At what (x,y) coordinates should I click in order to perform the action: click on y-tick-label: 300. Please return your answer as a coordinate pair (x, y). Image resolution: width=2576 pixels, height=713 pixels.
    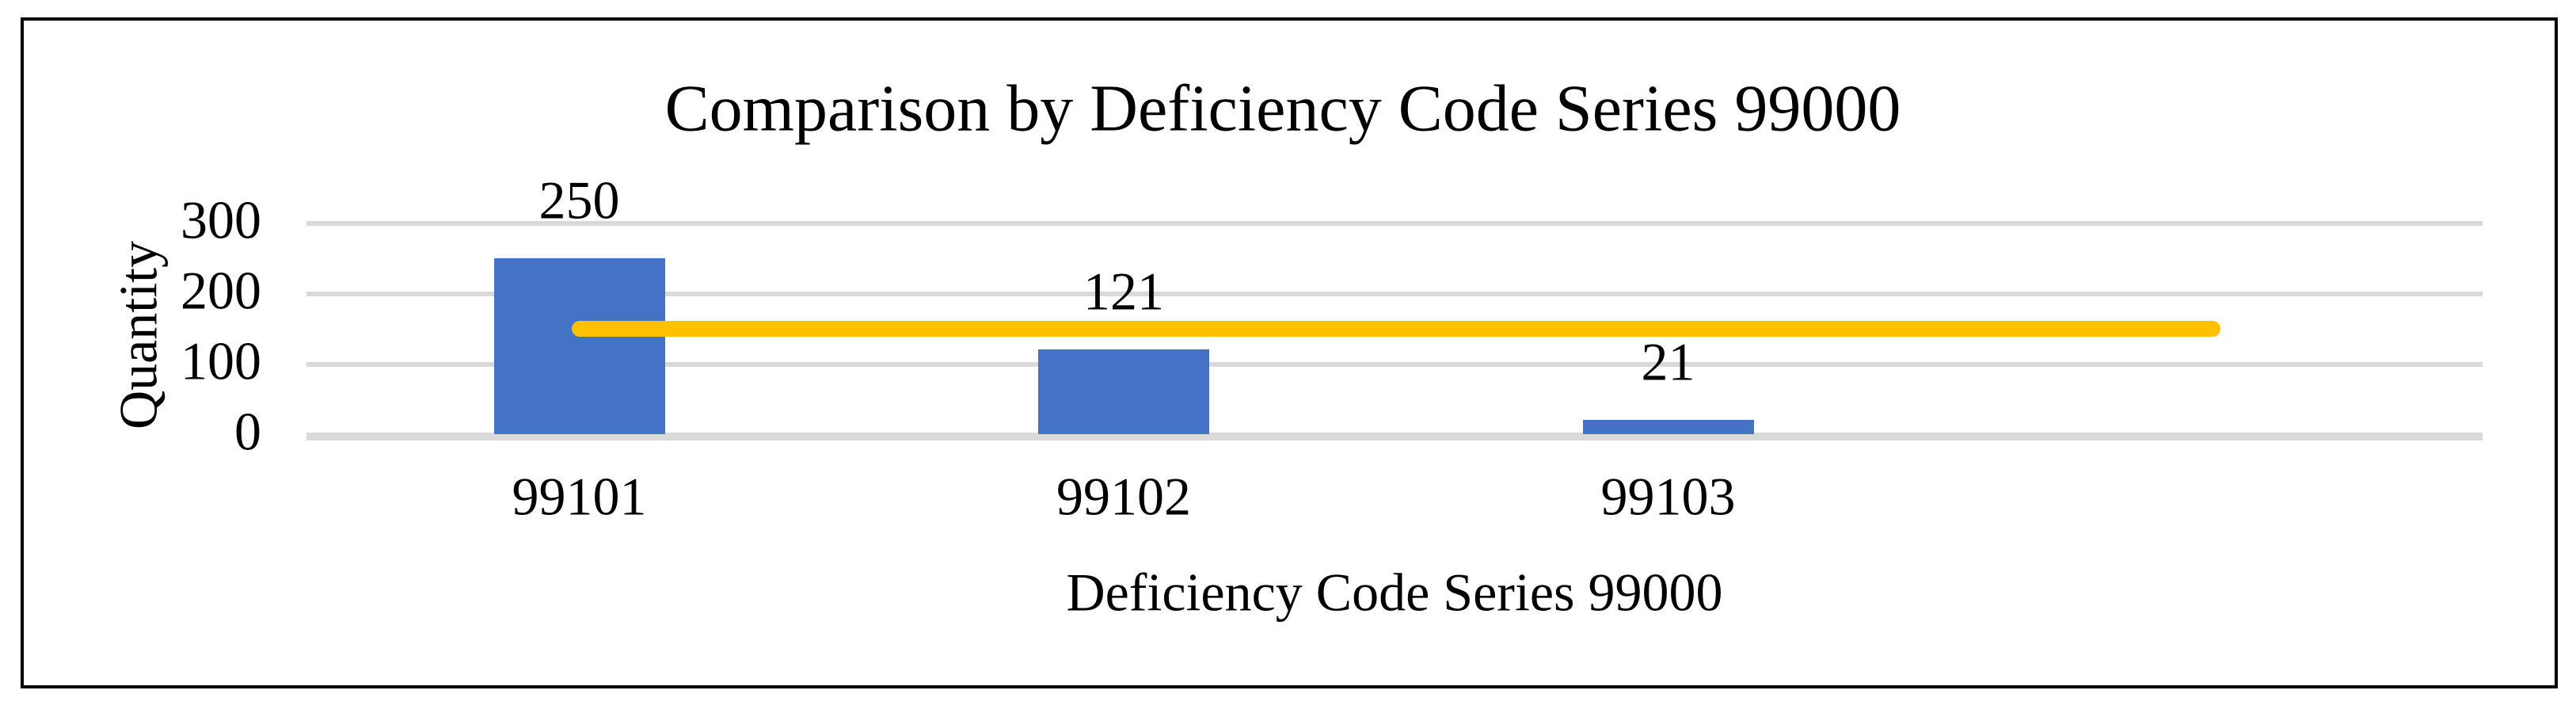
    Looking at the image, I should click on (221, 220).